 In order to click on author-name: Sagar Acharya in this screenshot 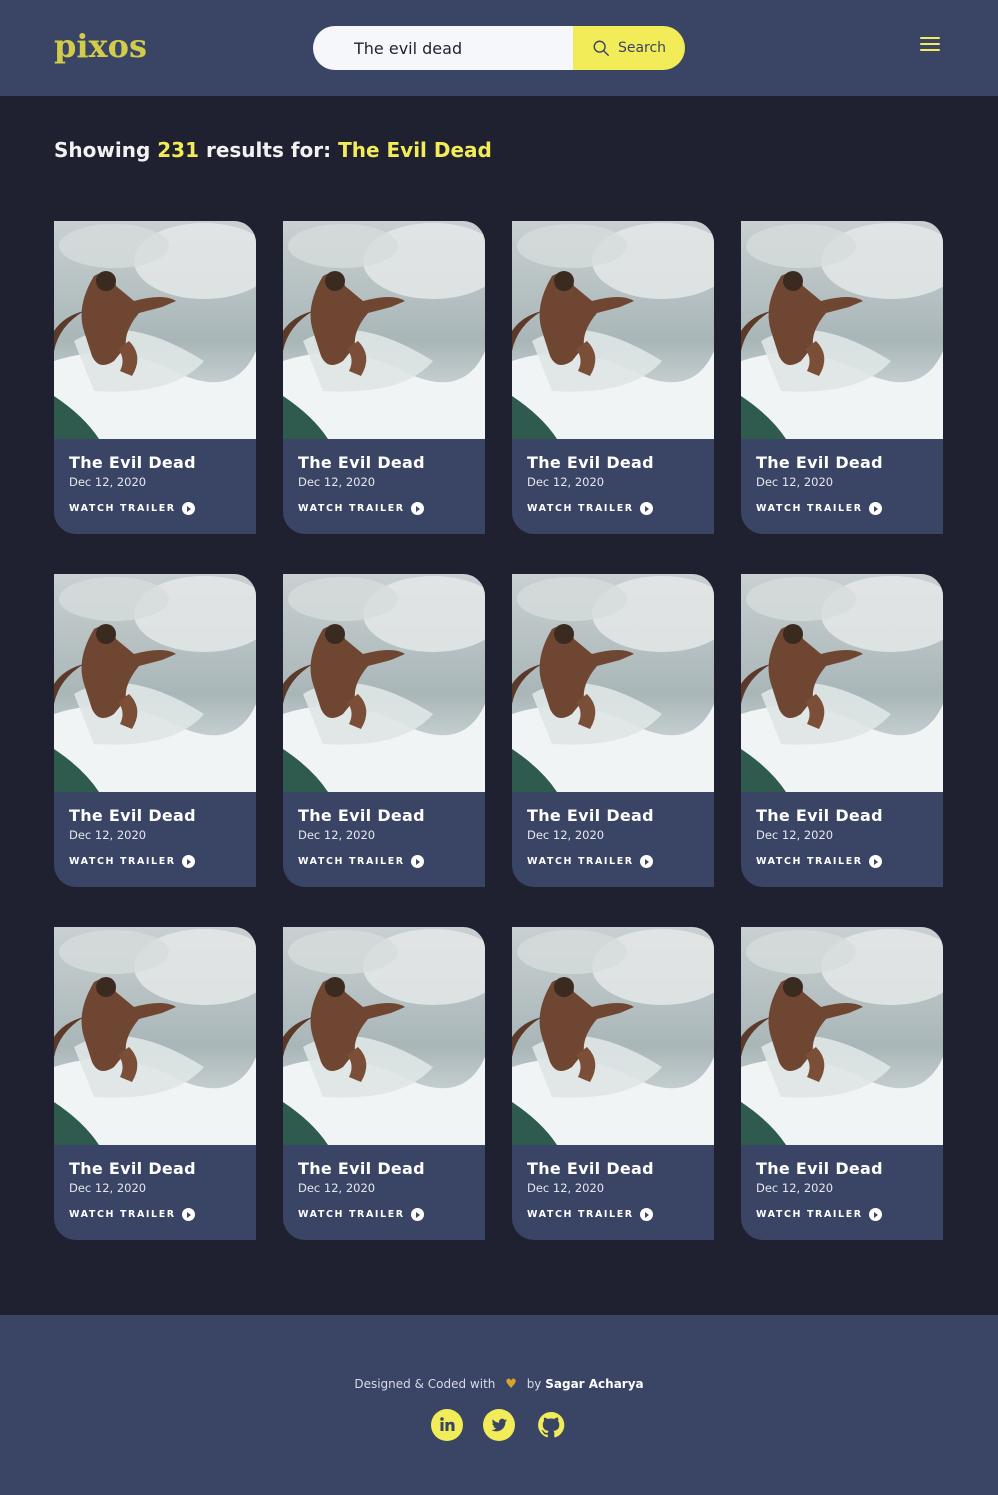, I will do `click(594, 1384)`.